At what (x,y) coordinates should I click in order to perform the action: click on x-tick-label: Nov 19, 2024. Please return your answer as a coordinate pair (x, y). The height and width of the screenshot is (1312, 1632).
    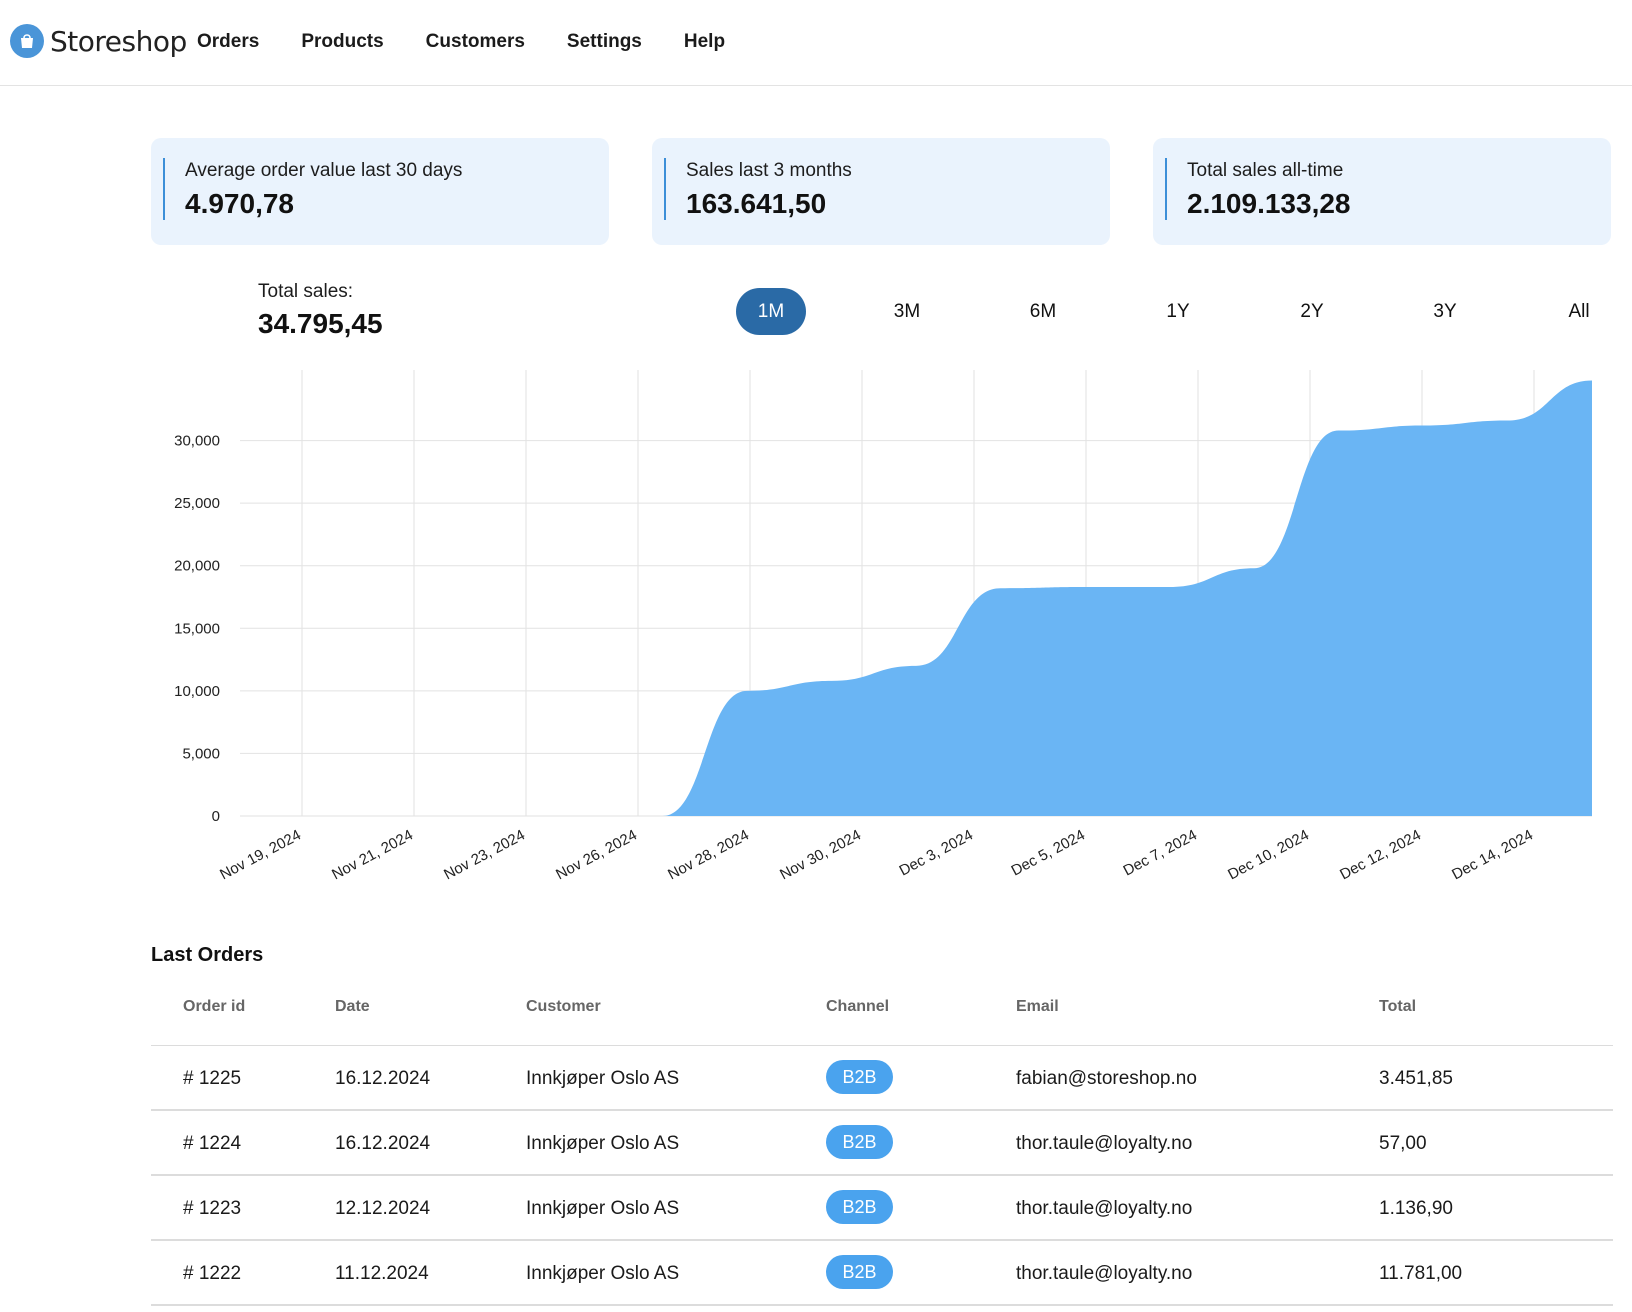
    Looking at the image, I should click on (260, 855).